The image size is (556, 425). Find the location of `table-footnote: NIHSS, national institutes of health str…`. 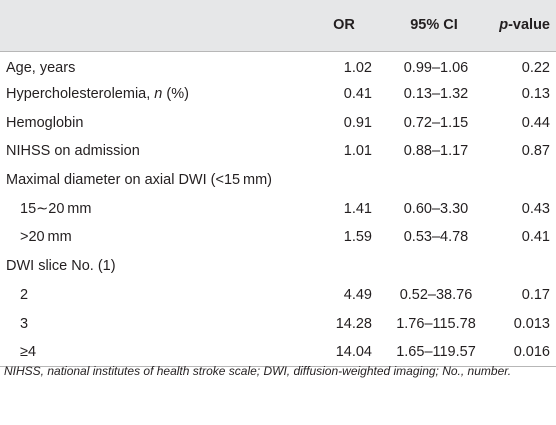

table-footnote: NIHSS, national institutes of health str… is located at coordinates (258, 371).